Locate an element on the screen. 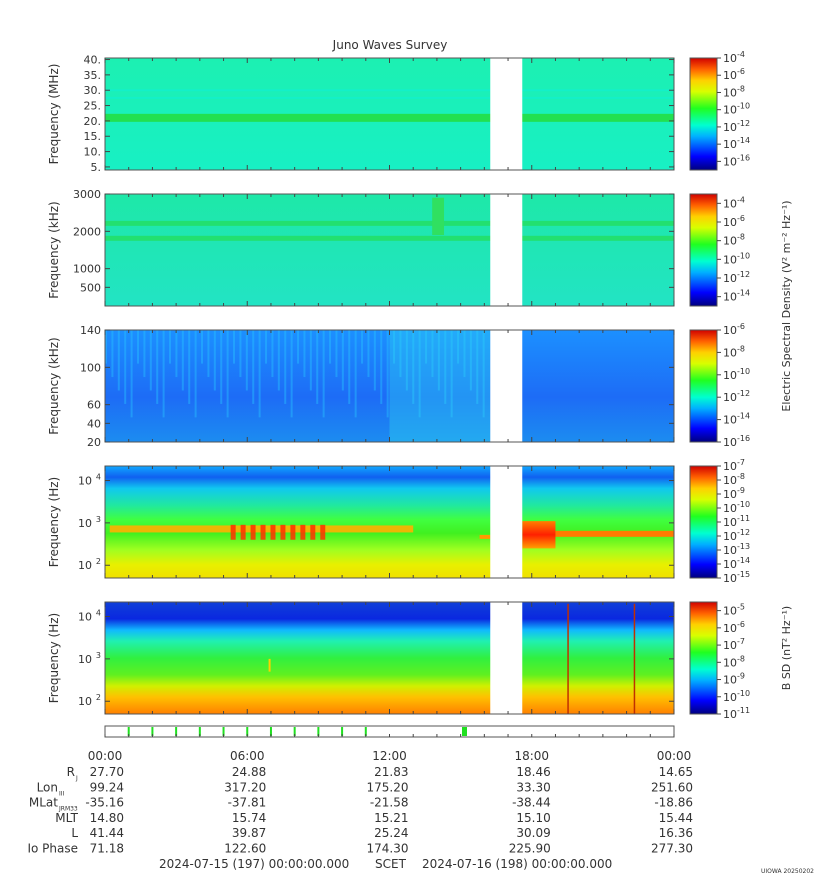  magnetic-colorbar-label: B SD (nT² Hz⁻¹) is located at coordinates (786, 648).